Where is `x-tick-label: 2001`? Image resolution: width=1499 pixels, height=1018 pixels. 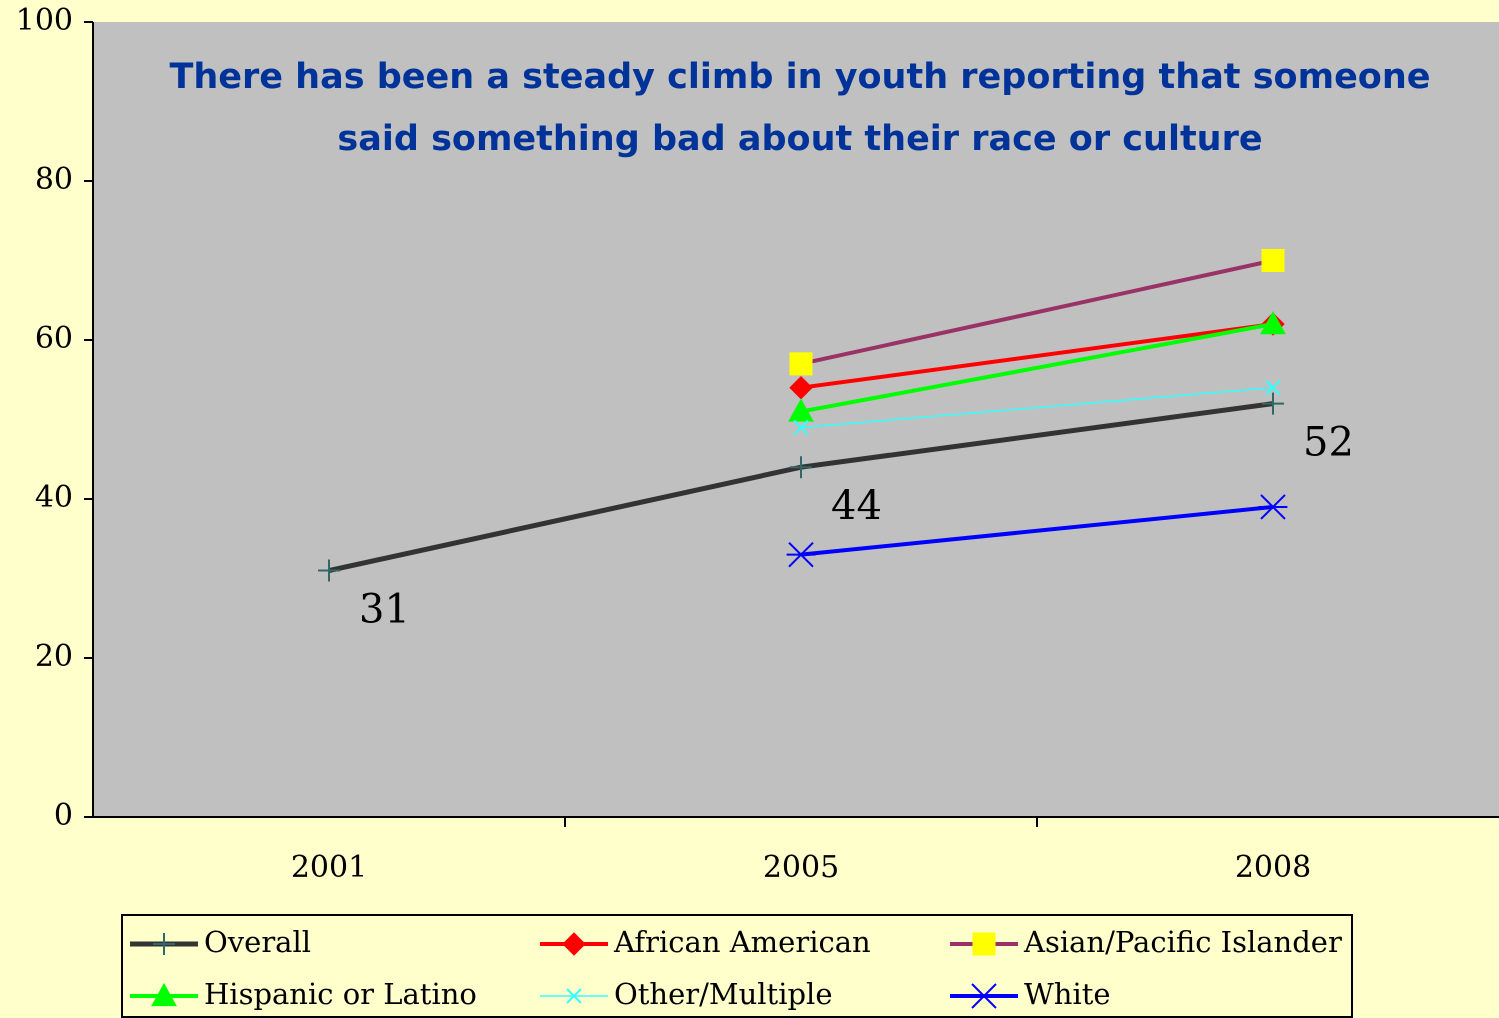 x-tick-label: 2001 is located at coordinates (329, 867).